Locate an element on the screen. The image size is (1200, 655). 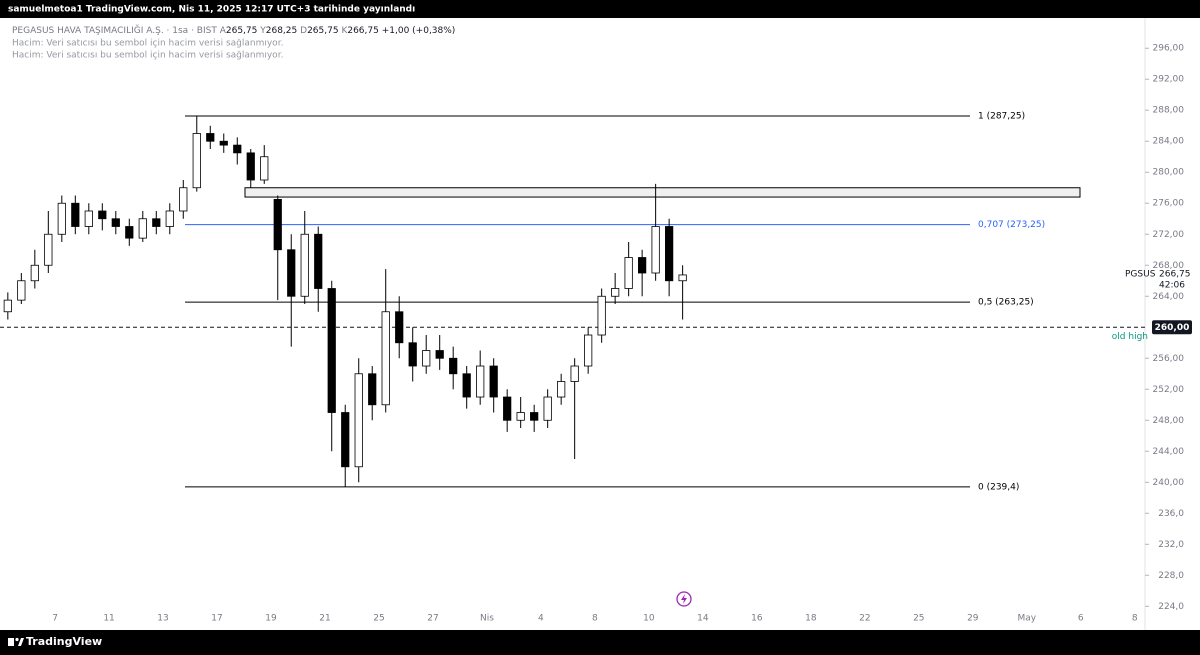
y-tick-label: 264,00 is located at coordinates (1169, 297).